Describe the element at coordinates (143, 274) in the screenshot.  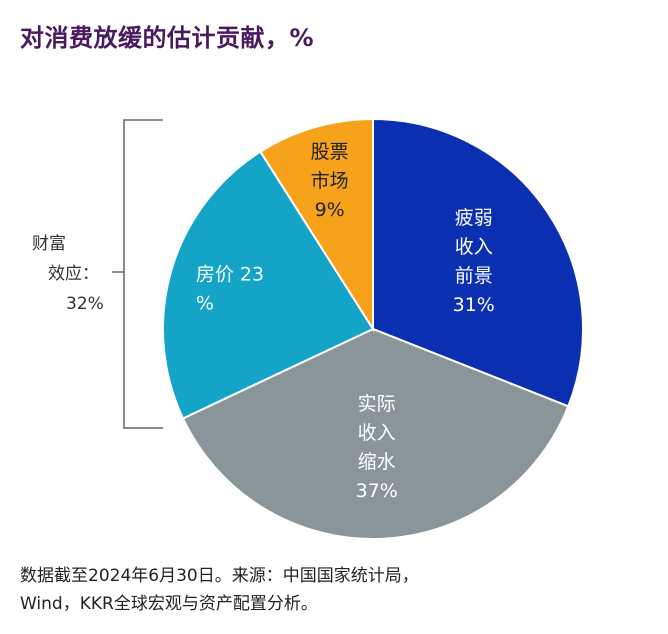
I see `bracket-line` at that location.